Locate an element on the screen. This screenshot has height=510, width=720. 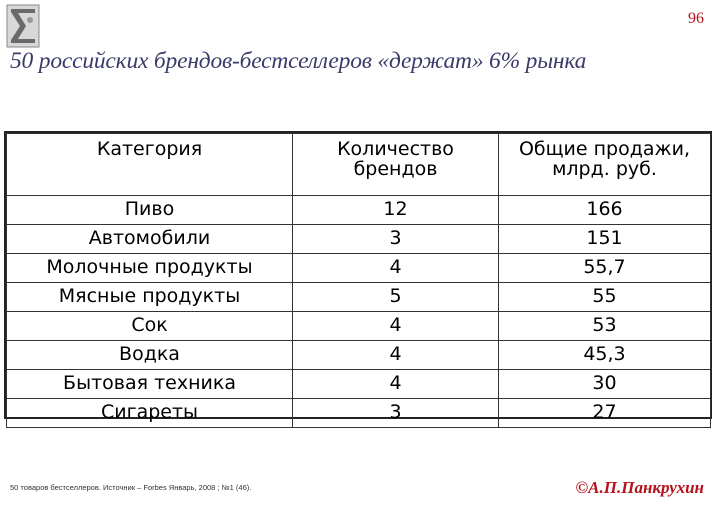
cell-category: Пиво is located at coordinates (149, 210).